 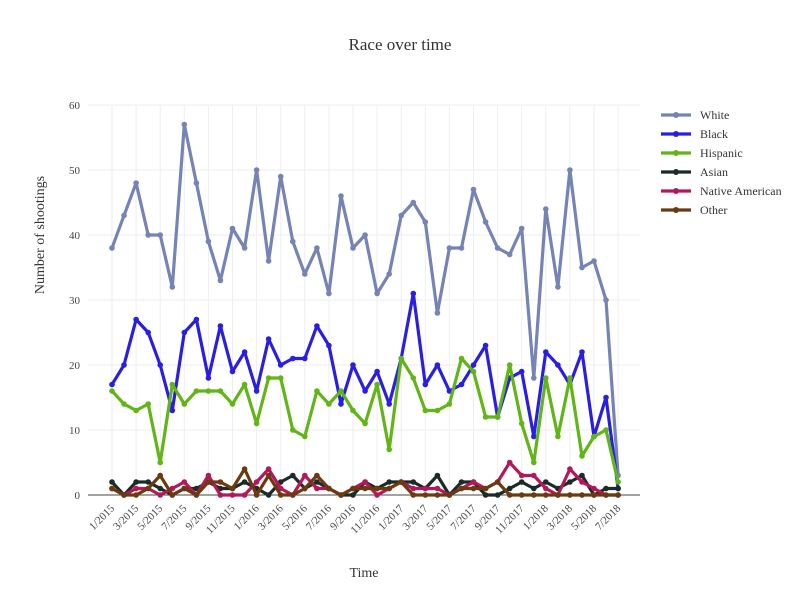 What do you see at coordinates (75, 366) in the screenshot?
I see `y-tick-label: 20` at bounding box center [75, 366].